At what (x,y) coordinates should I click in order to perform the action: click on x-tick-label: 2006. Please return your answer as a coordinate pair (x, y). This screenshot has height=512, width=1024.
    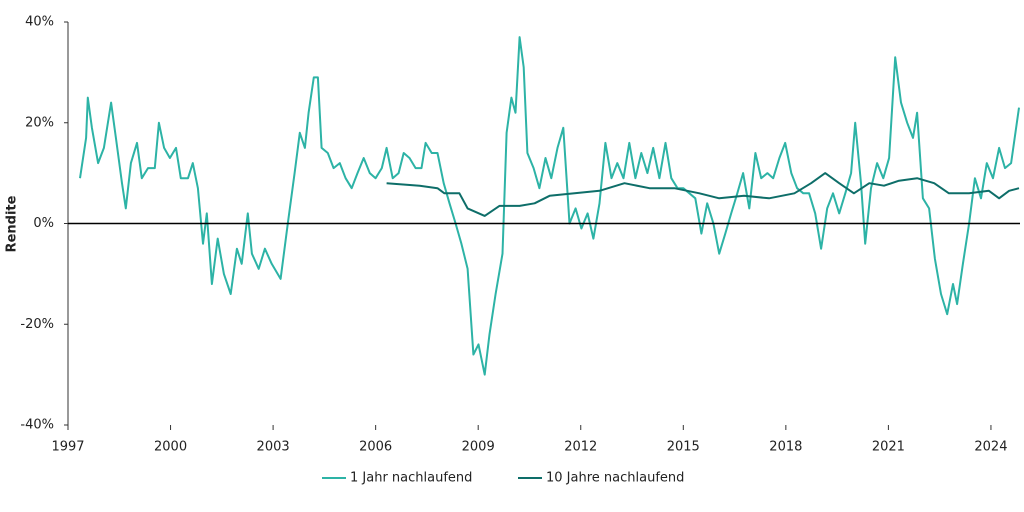
    Looking at the image, I should click on (375, 447).